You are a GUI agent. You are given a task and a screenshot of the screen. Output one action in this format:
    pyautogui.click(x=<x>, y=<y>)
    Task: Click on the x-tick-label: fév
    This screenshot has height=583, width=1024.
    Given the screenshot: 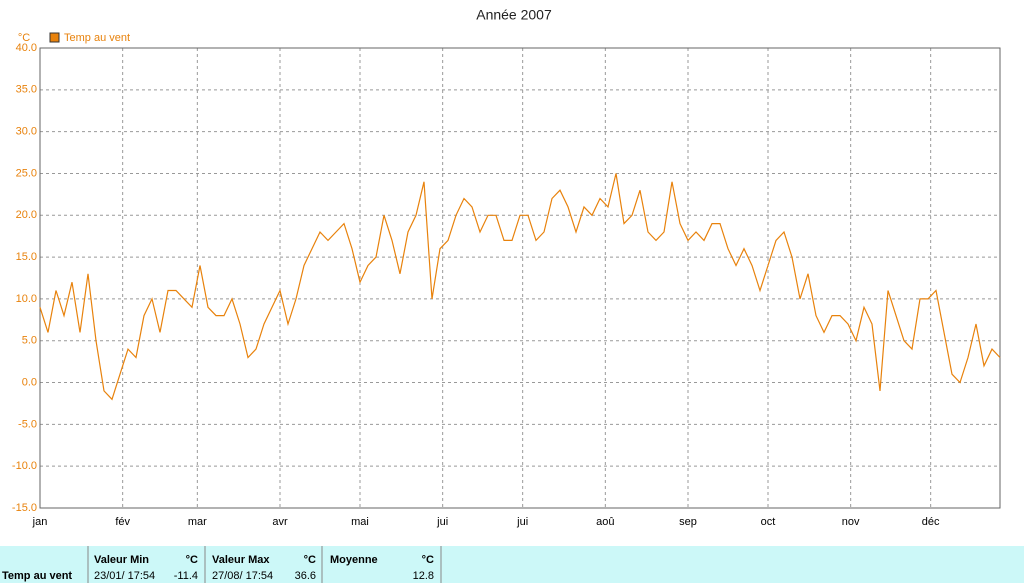 What is the action you would take?
    pyautogui.click(x=122, y=522)
    